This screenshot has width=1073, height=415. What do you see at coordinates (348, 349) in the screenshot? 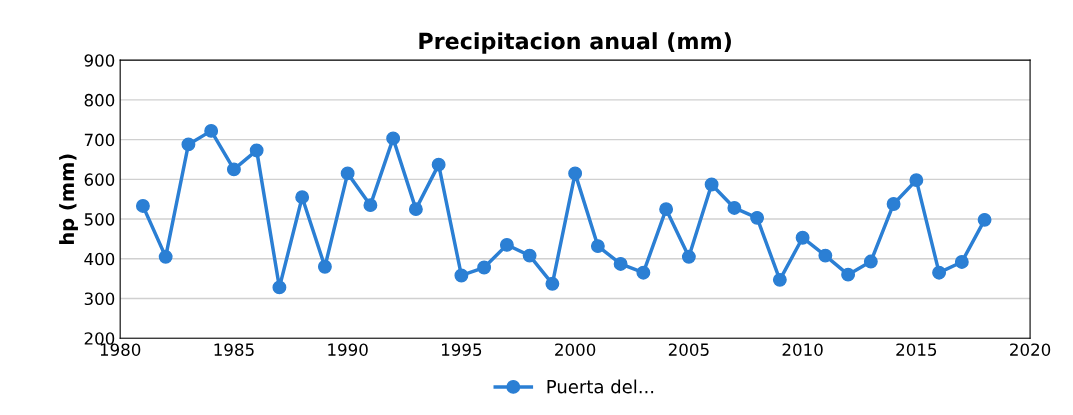
I see `x-tick-label: 1990` at bounding box center [348, 349].